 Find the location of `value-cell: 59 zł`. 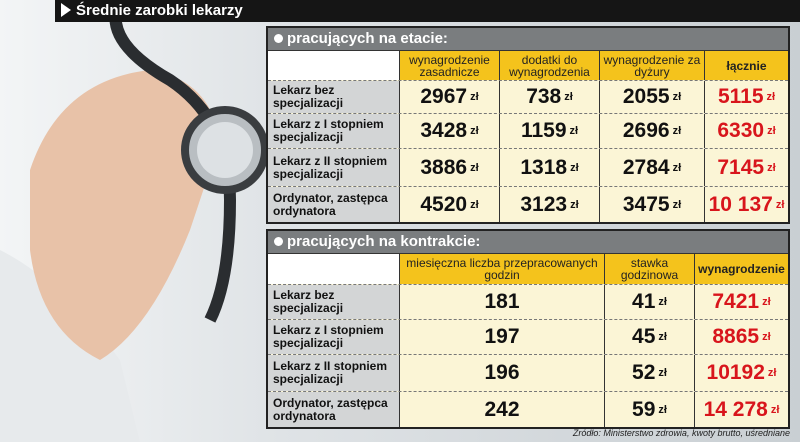

value-cell: 59 zł is located at coordinates (649, 409).